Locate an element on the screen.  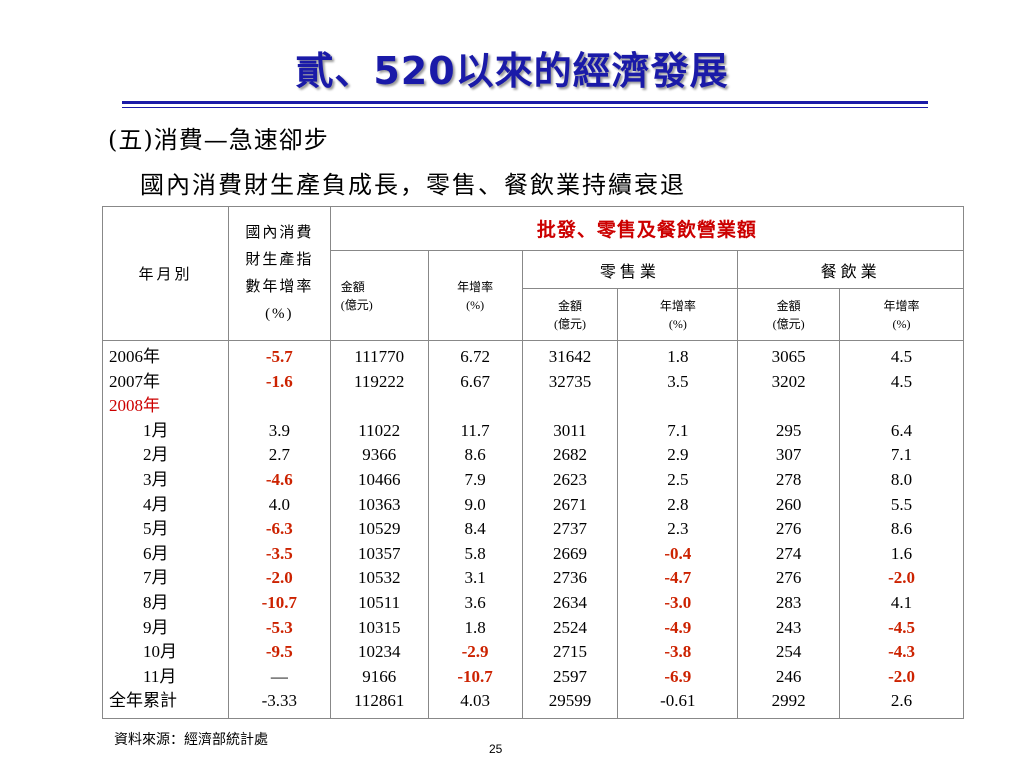
cell-retail-growth is located at coordinates (677, 406).